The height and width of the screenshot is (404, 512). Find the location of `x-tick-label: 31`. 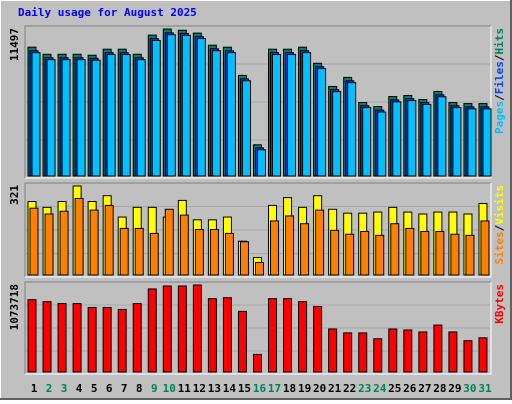

x-tick-label: 31 is located at coordinates (485, 388).